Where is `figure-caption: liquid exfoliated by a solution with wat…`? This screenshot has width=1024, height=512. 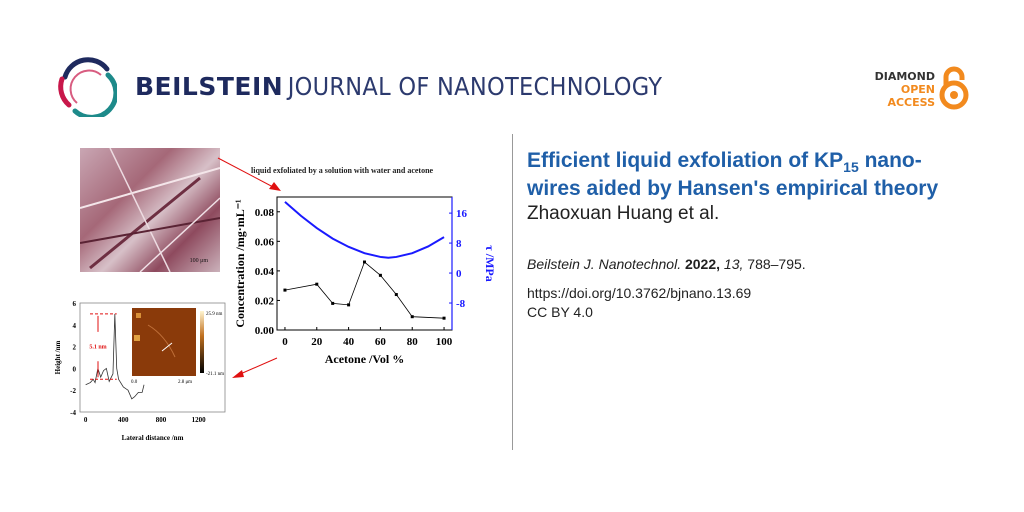 figure-caption: liquid exfoliated by a solution with wat… is located at coordinates (342, 170).